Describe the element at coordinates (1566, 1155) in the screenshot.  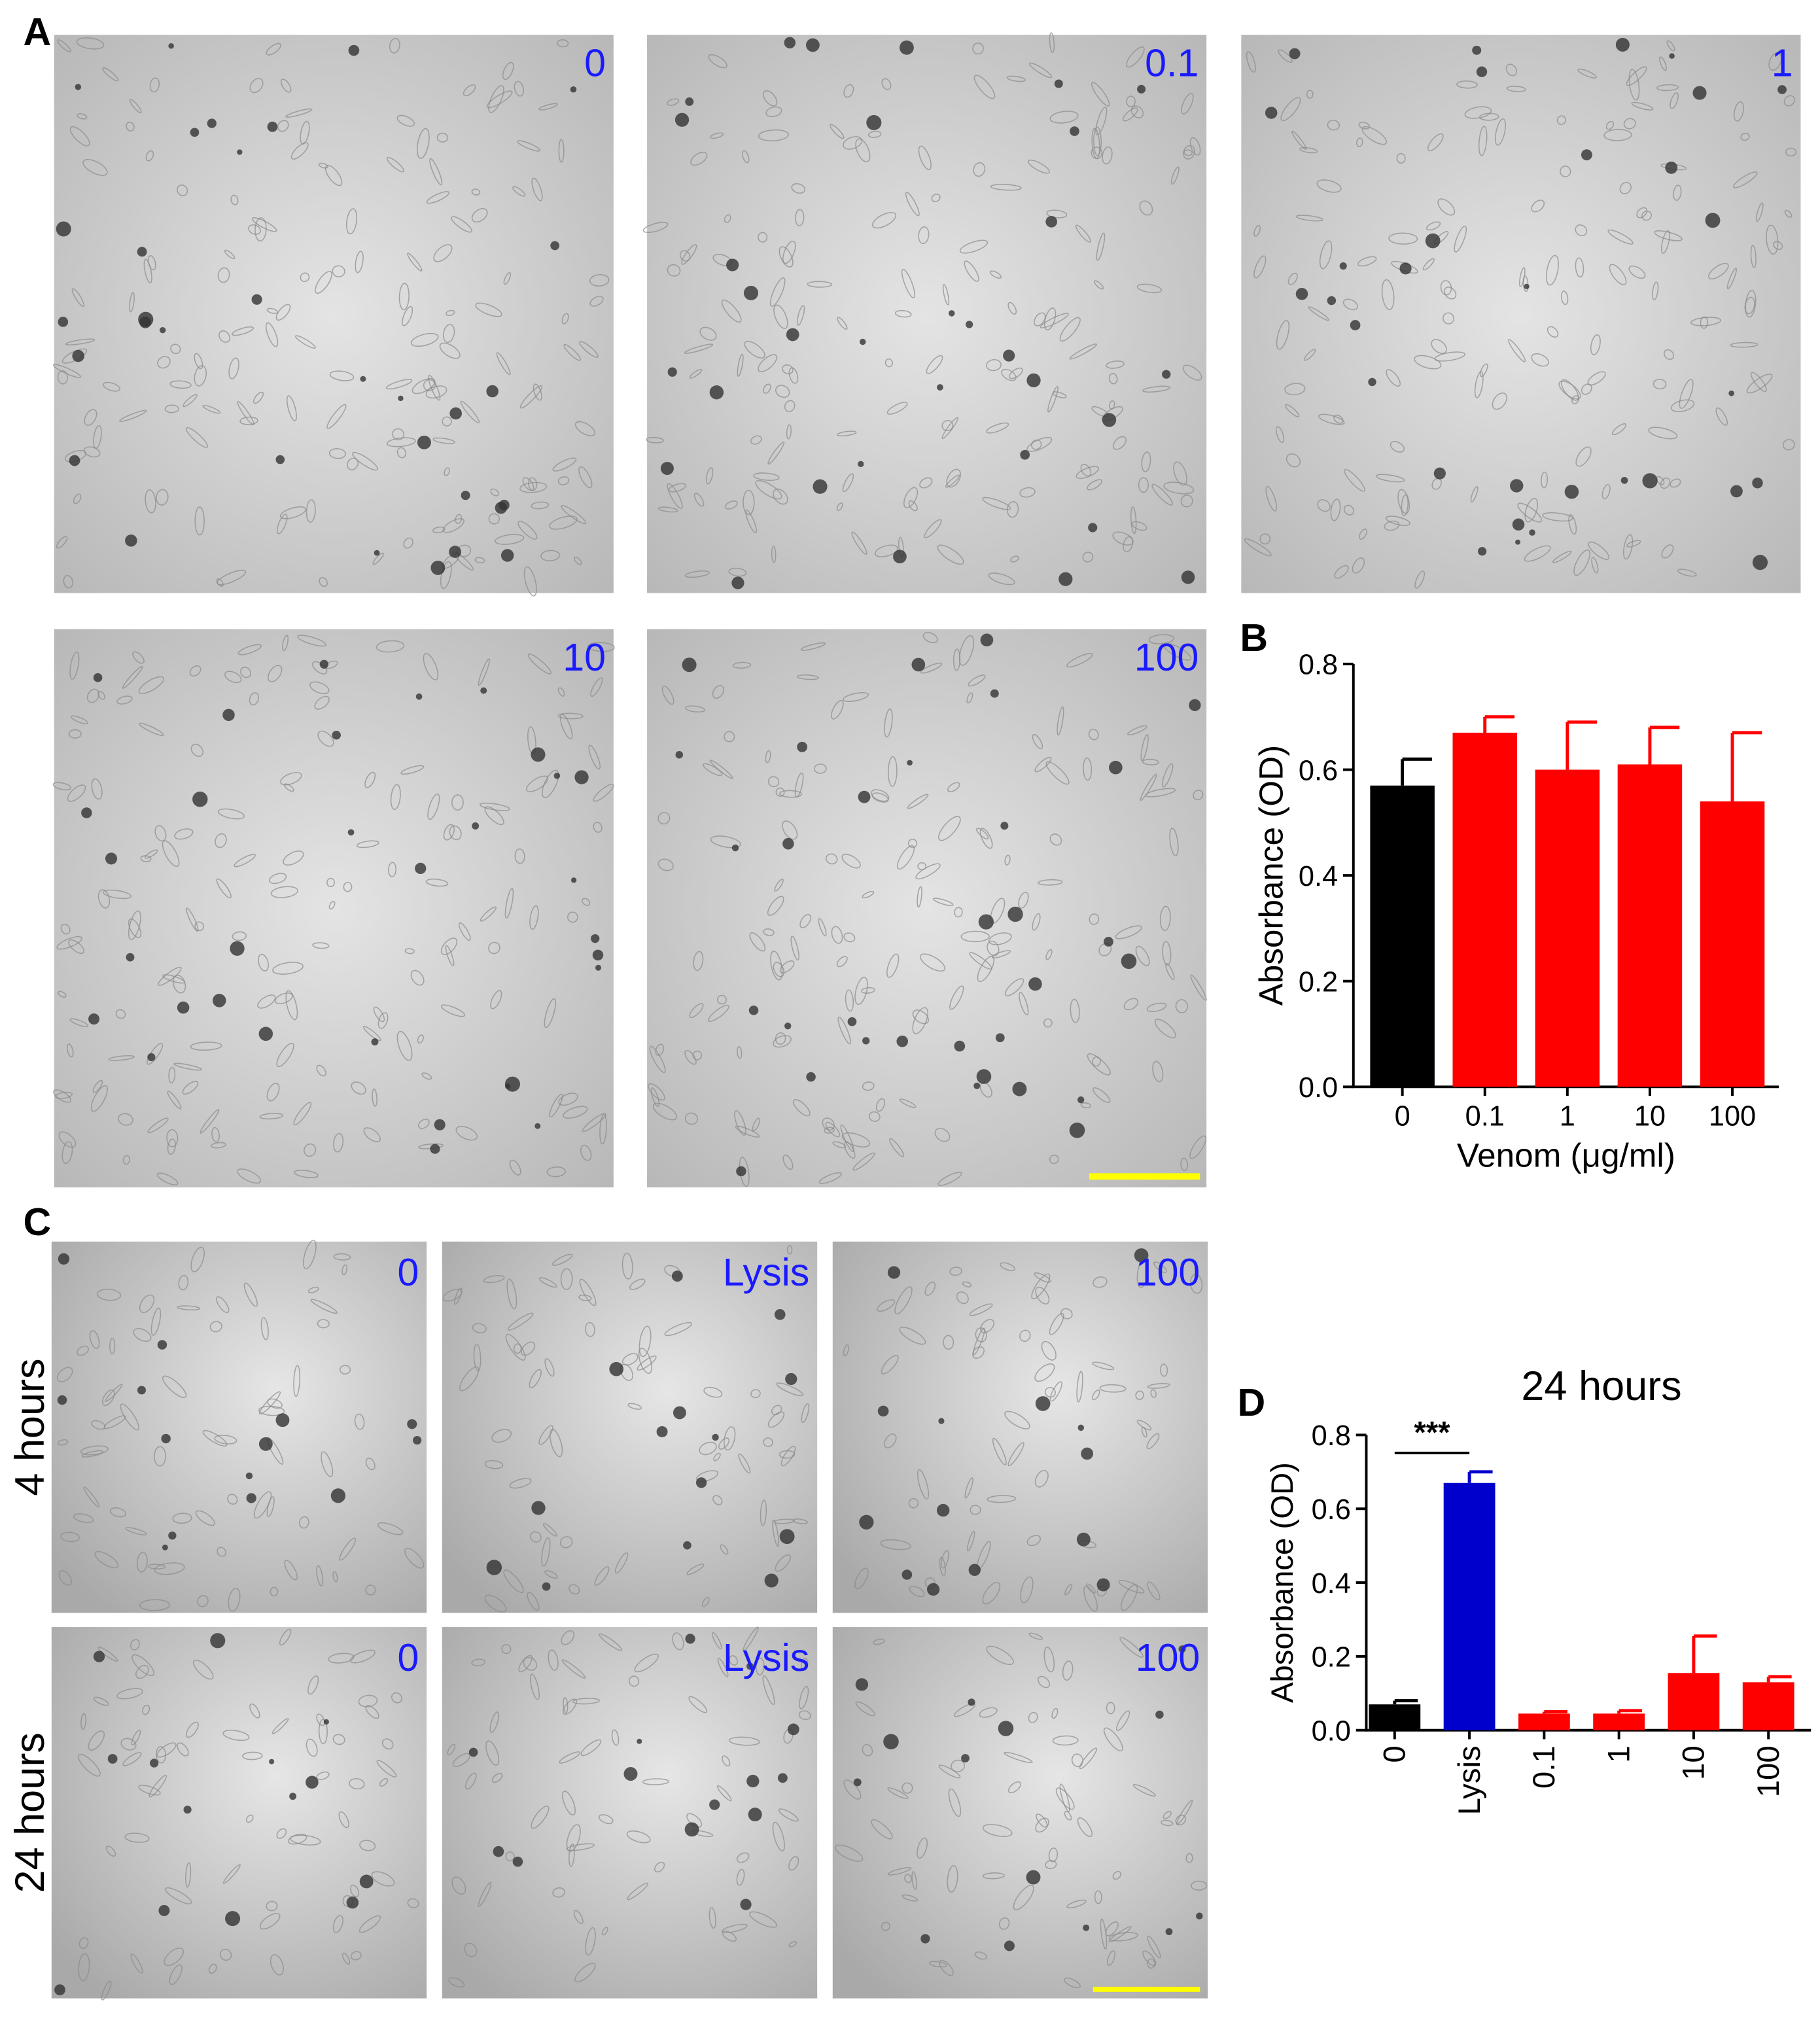
I see `x-axis-label: Venom (μg/ml)` at that location.